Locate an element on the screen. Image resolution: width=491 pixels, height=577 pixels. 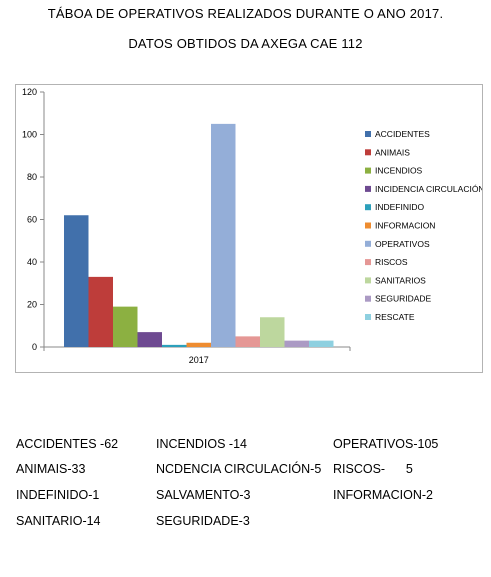
summary-seguridade: SEGURIDADE-3 is located at coordinates (203, 521).